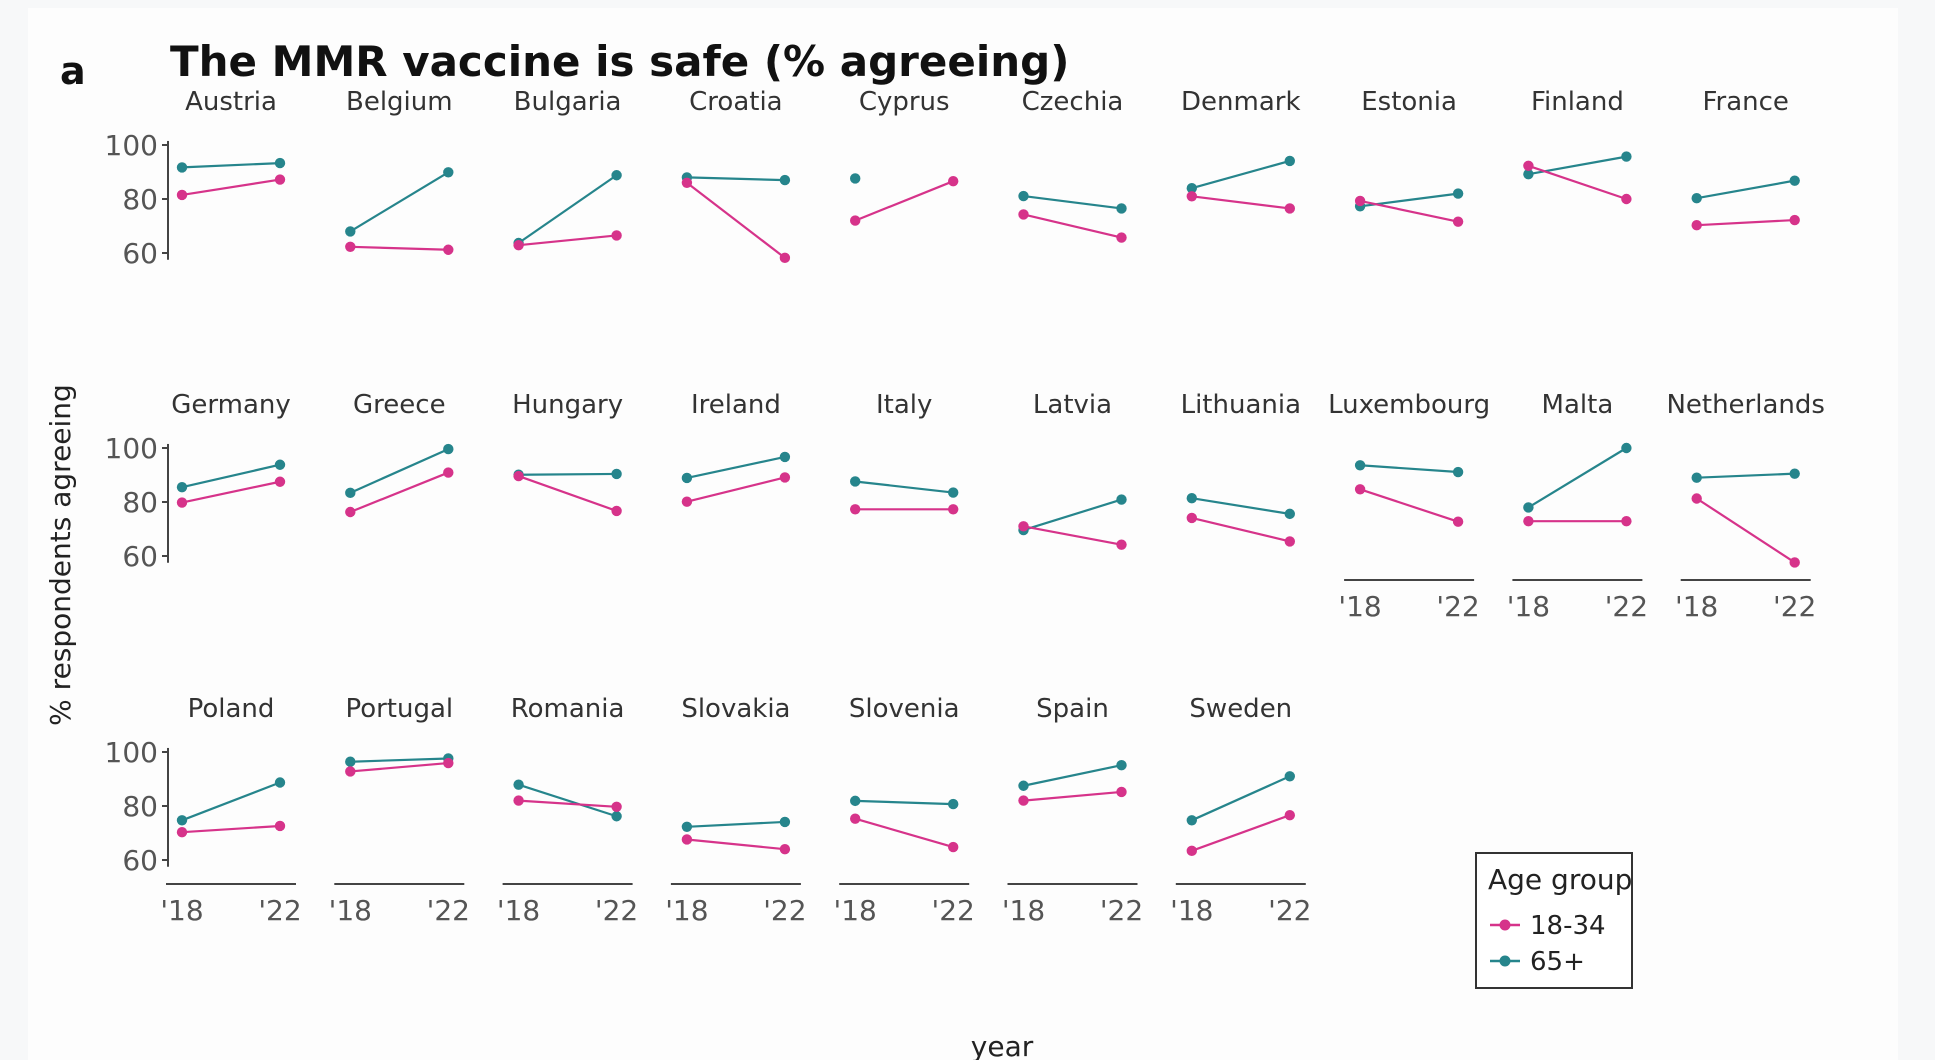  Describe the element at coordinates (1409, 211) in the screenshot. I see `series-line-18-34-estonia` at that location.